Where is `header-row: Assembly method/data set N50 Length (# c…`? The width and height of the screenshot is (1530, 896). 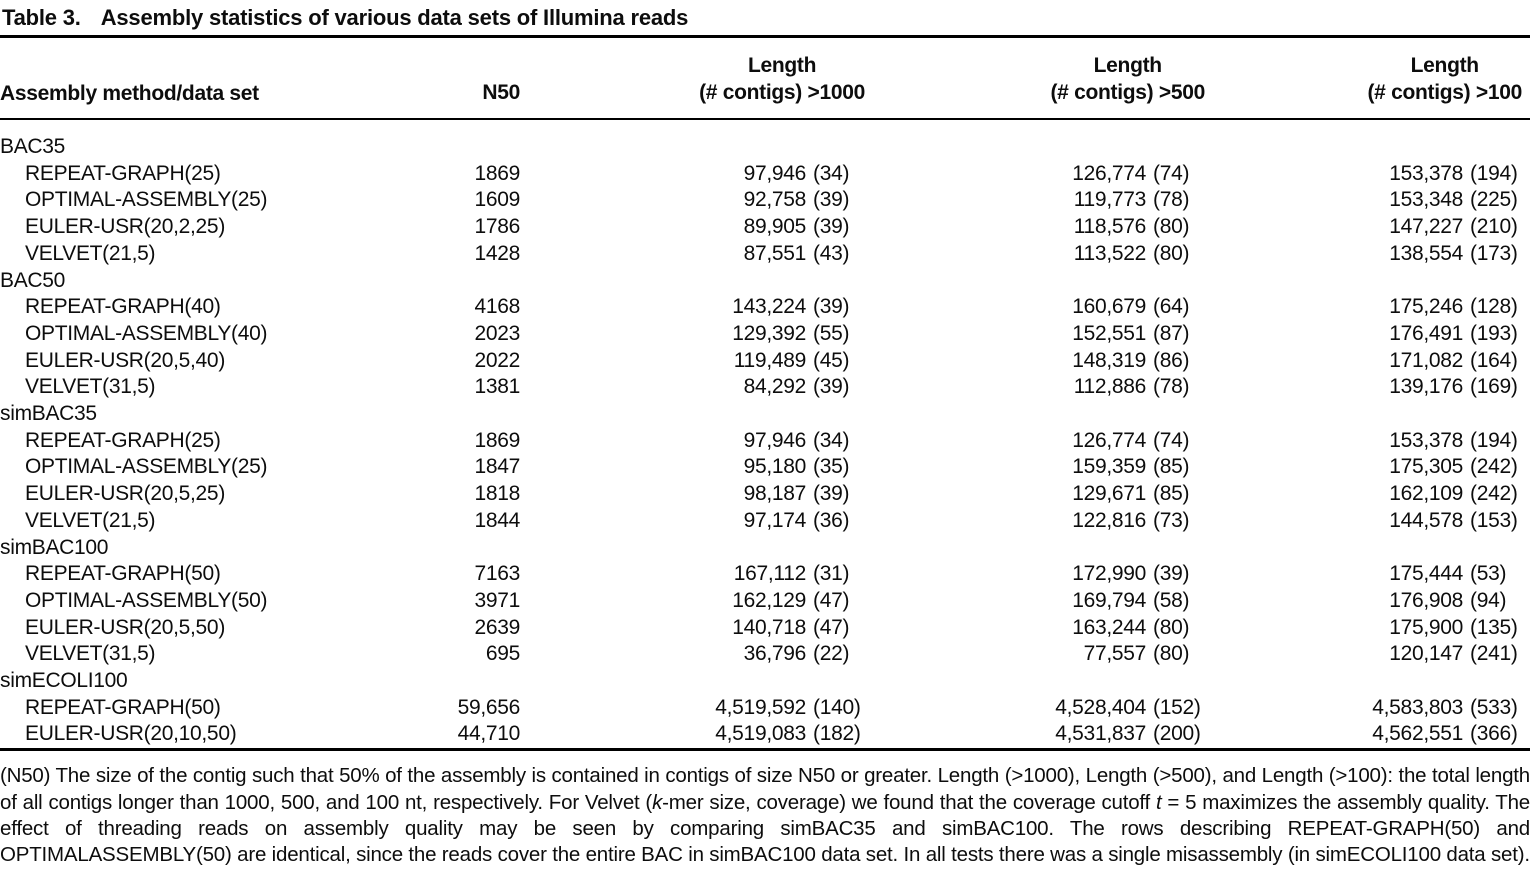
header-row: Assembly method/data set N50 Length (# c… is located at coordinates (765, 78).